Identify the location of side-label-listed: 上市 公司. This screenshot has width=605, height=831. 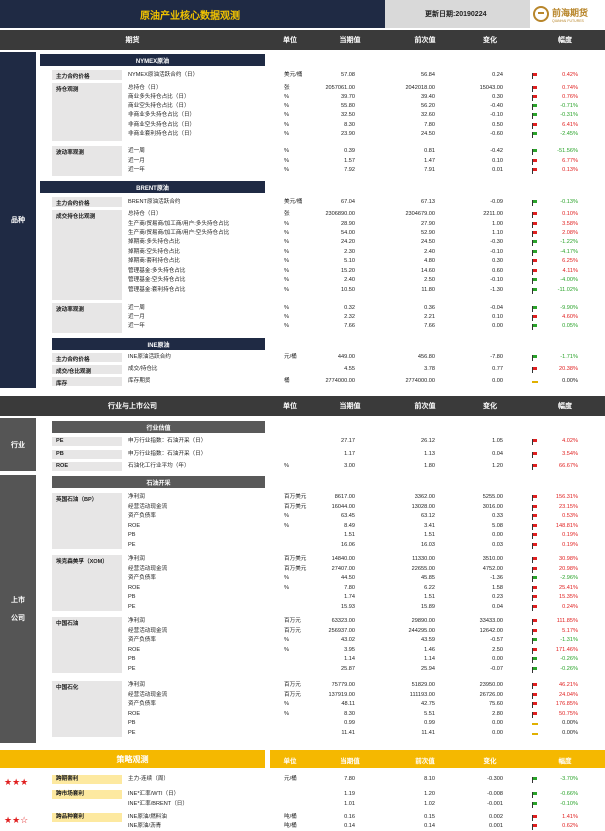
(18, 609).